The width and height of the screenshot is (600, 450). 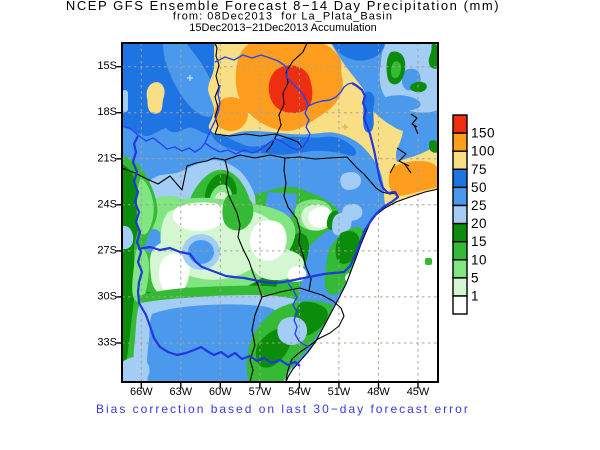 I want to click on svg-text: 15, so click(x=479, y=241).